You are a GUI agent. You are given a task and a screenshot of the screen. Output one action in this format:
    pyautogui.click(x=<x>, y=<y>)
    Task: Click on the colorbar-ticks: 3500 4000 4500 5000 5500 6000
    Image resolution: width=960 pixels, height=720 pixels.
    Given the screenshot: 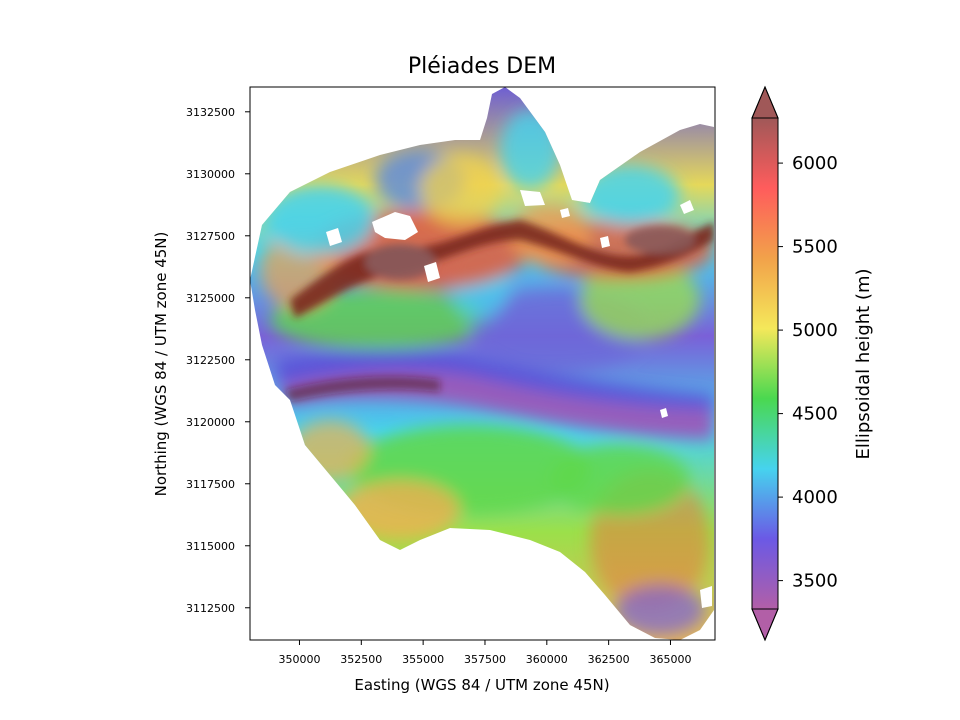 What is the action you would take?
    pyautogui.click(x=808, y=372)
    